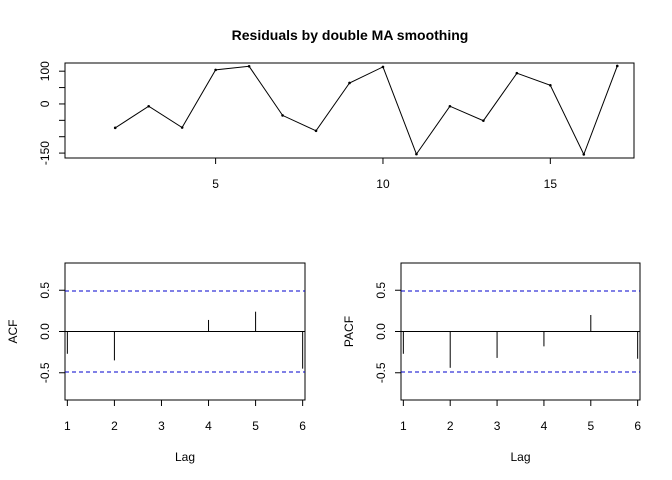 The image size is (672, 480). Describe the element at coordinates (349, 331) in the screenshot. I see `y-axis-label: PACF` at that location.